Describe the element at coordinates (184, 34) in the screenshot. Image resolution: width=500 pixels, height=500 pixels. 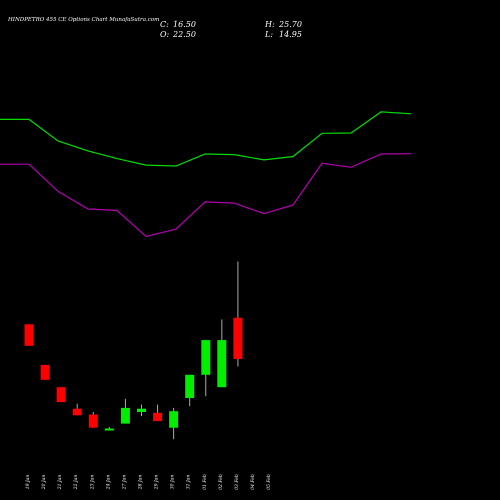
I see `open-value: 22.50` at that location.